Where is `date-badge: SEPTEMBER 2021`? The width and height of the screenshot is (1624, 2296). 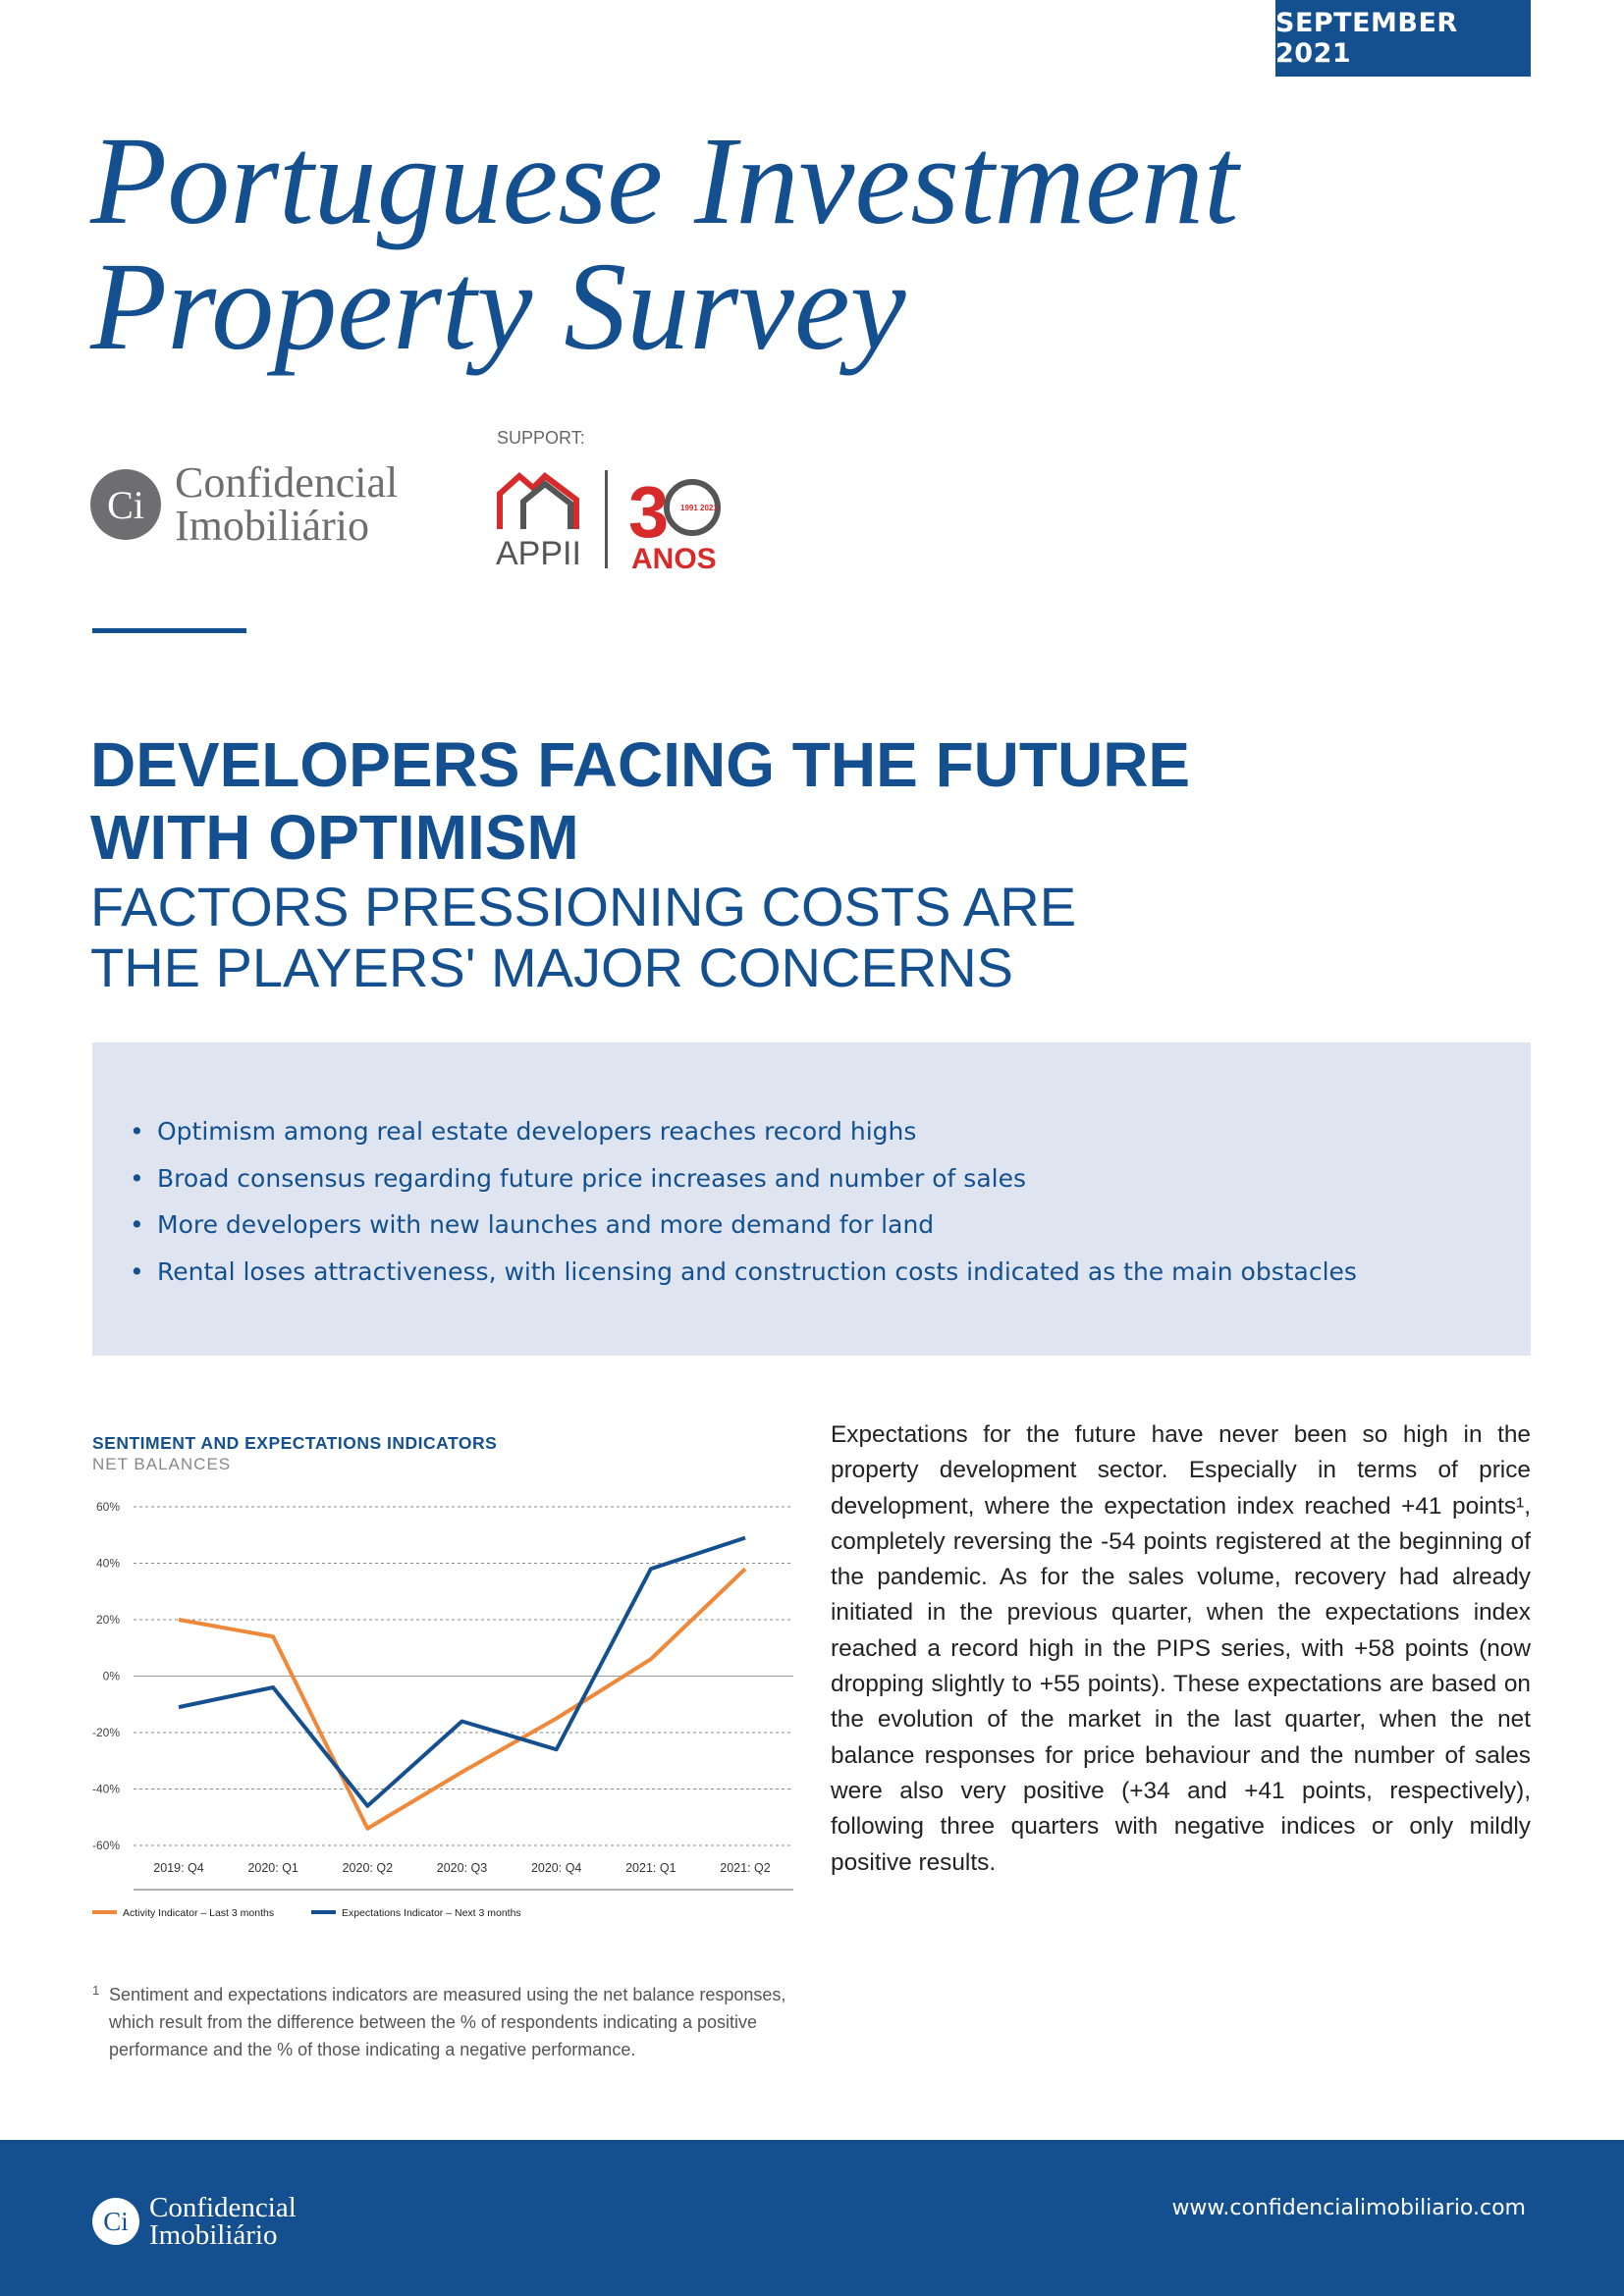
date-badge: SEPTEMBER 2021 is located at coordinates (1403, 38).